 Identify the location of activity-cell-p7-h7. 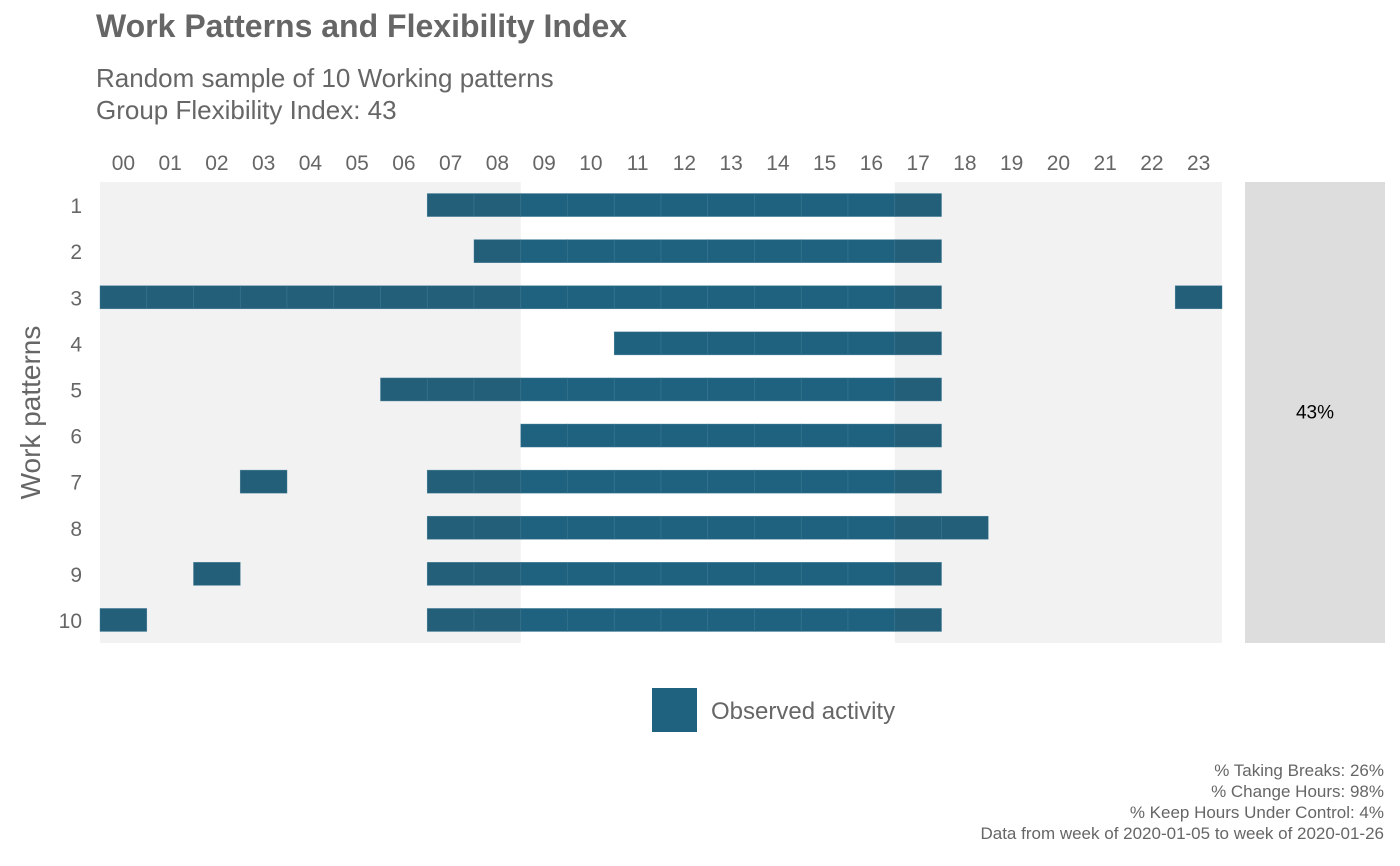
(450, 481).